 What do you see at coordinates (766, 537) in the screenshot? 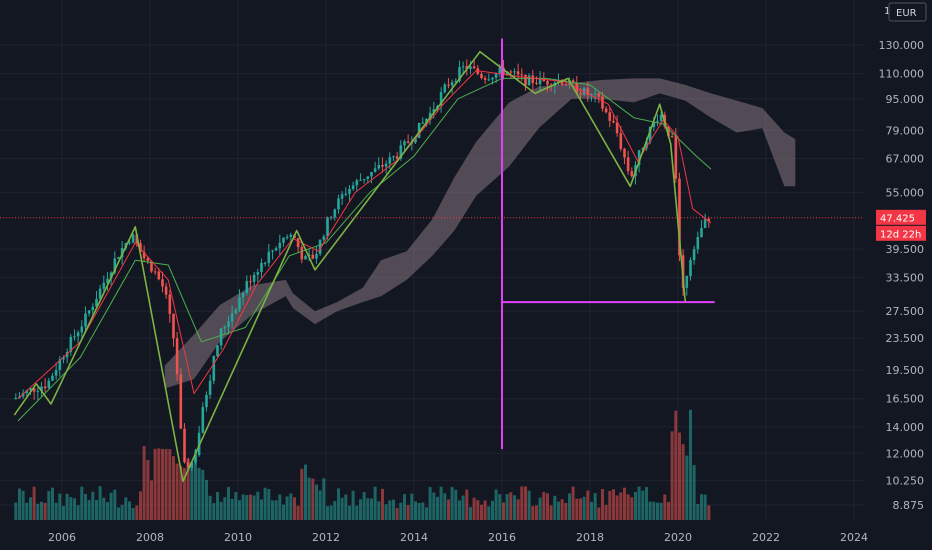
I see `x-tick-label: 2022` at bounding box center [766, 537].